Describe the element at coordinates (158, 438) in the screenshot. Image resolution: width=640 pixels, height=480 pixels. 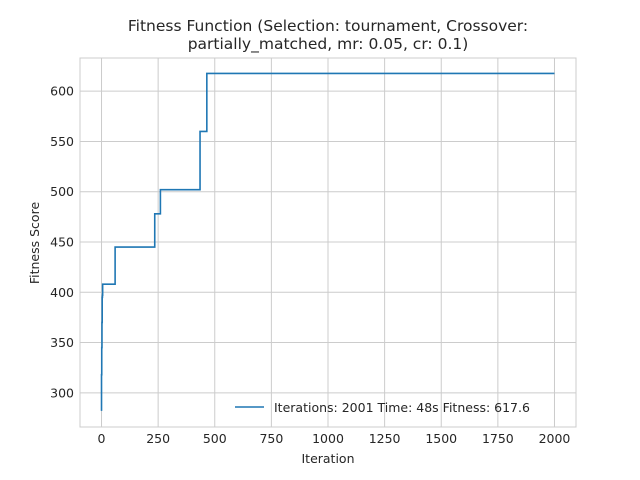
I see `x-tick-label: 250` at that location.